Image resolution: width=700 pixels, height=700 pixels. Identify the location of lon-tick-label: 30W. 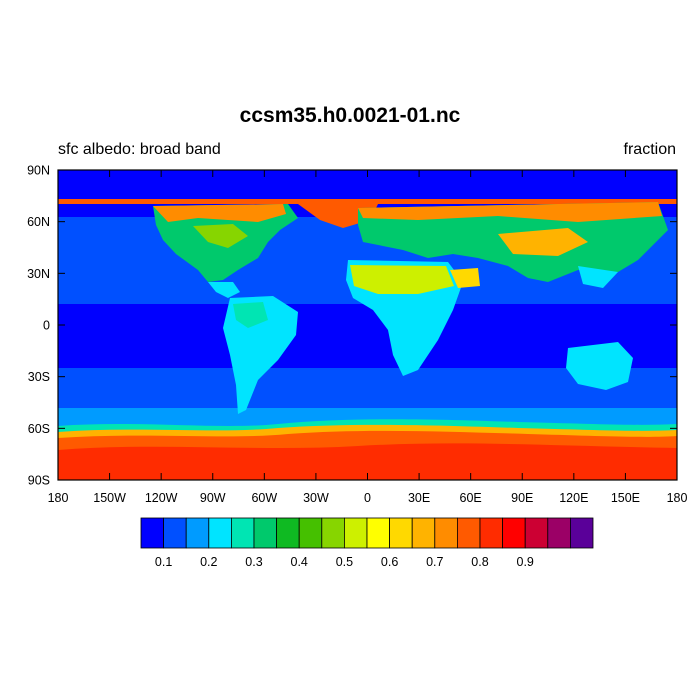
(316, 498).